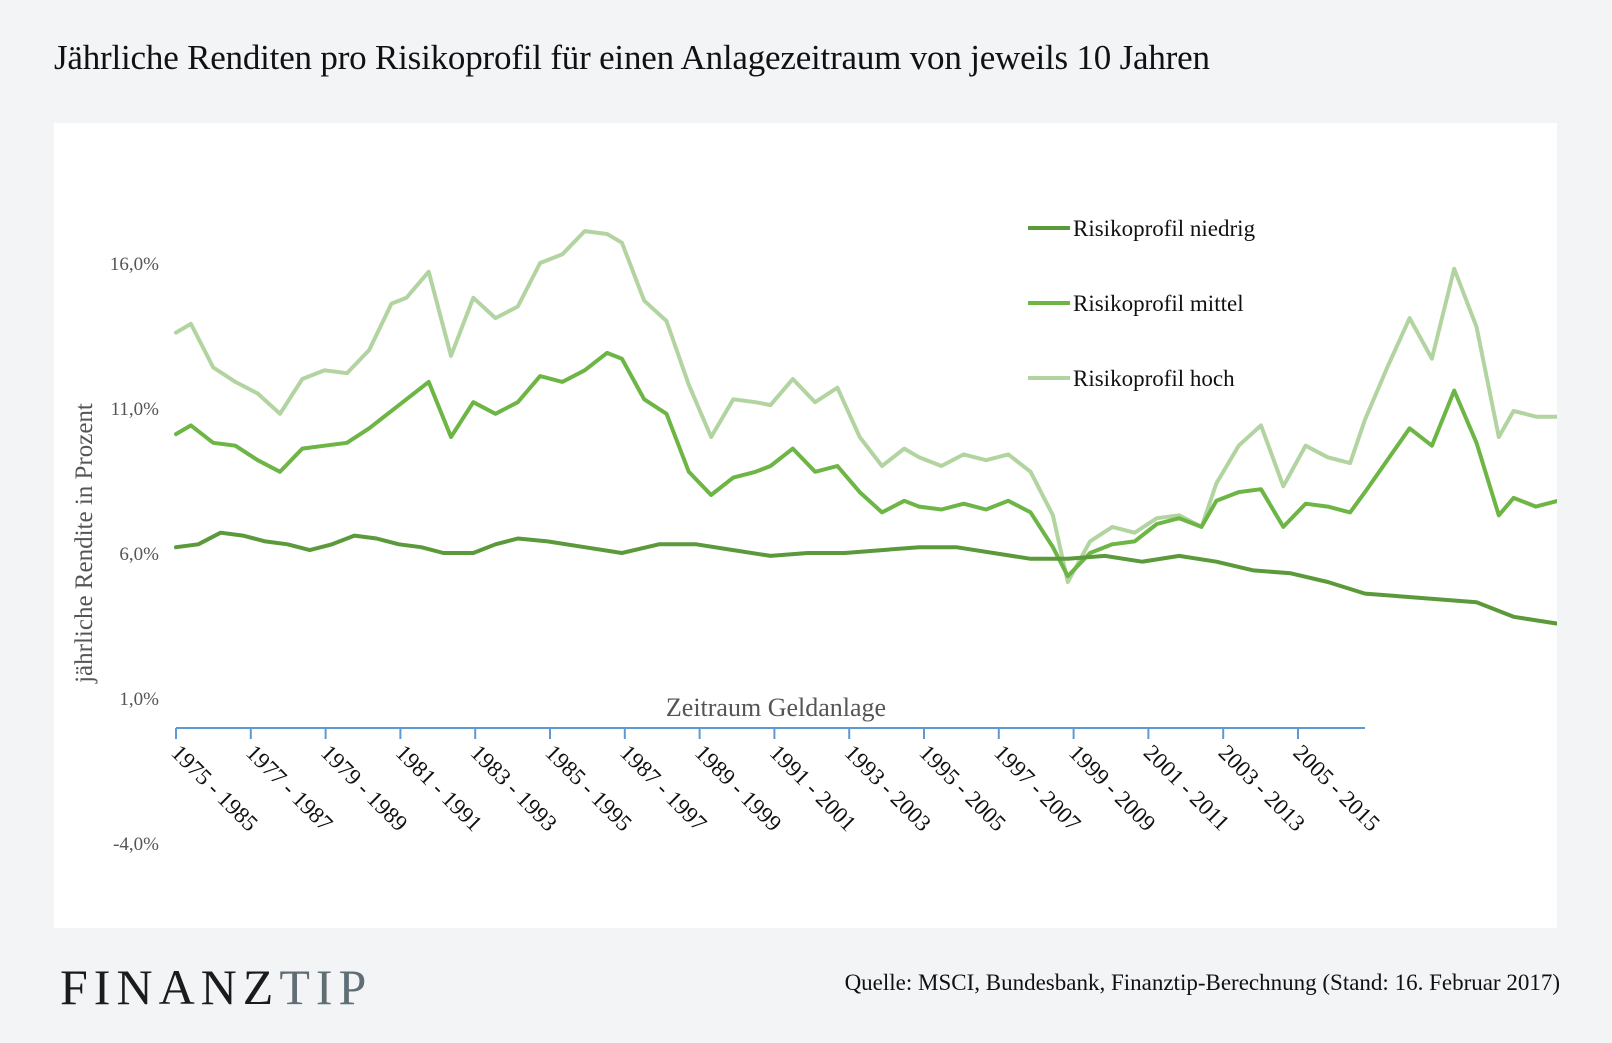 The width and height of the screenshot is (1612, 1043). I want to click on series-line-niedrig, so click(865, 578).